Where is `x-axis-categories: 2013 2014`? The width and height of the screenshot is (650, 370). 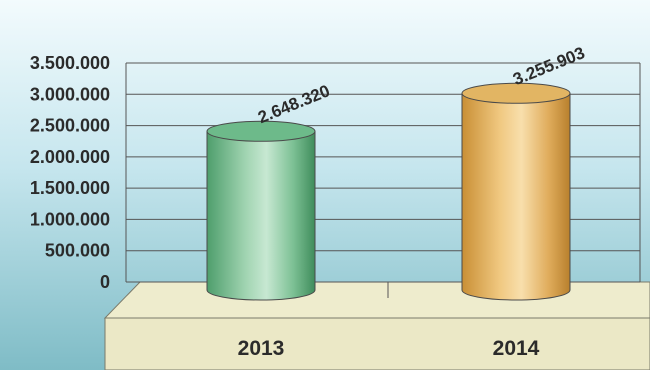
x-axis-categories: 2013 2014 is located at coordinates (389, 348).